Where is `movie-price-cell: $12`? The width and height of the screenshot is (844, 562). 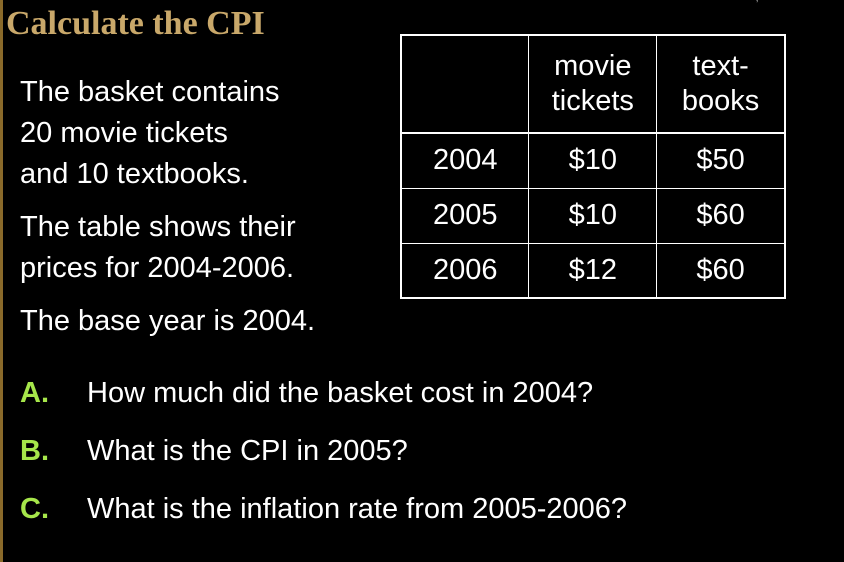
movie-price-cell: $12 is located at coordinates (593, 270).